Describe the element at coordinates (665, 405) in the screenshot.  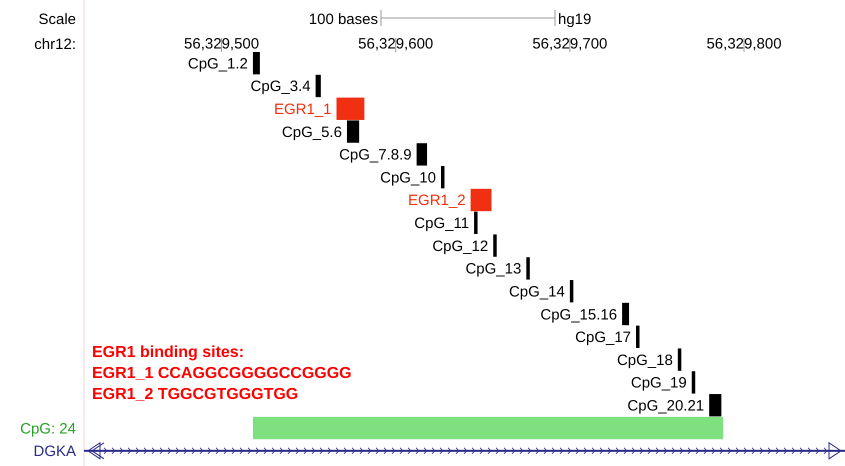
I see `y-tick-label: CpG_20.21` at that location.